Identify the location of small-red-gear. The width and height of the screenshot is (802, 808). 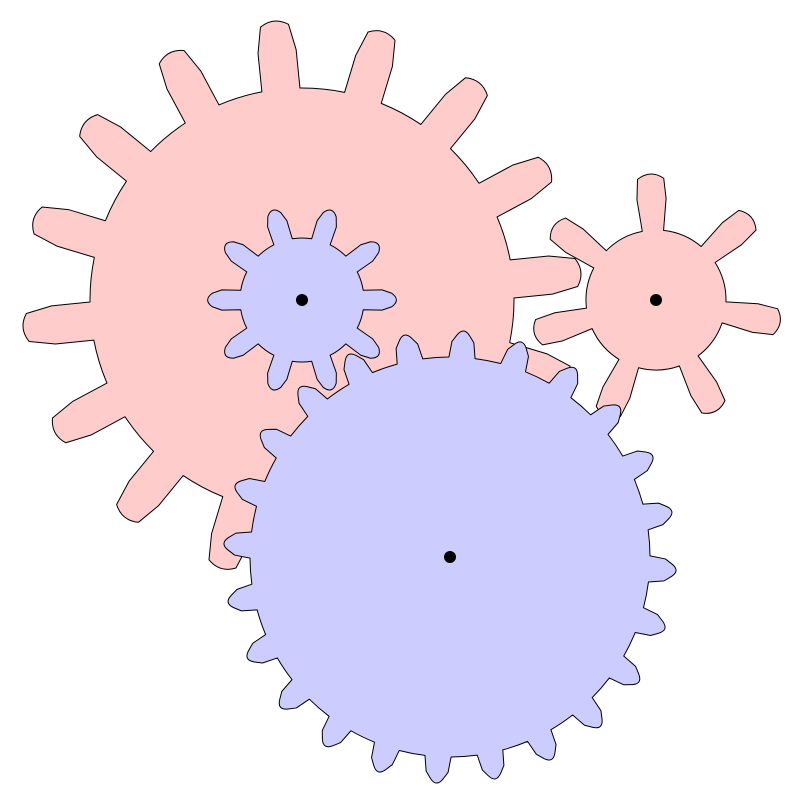
(657, 295).